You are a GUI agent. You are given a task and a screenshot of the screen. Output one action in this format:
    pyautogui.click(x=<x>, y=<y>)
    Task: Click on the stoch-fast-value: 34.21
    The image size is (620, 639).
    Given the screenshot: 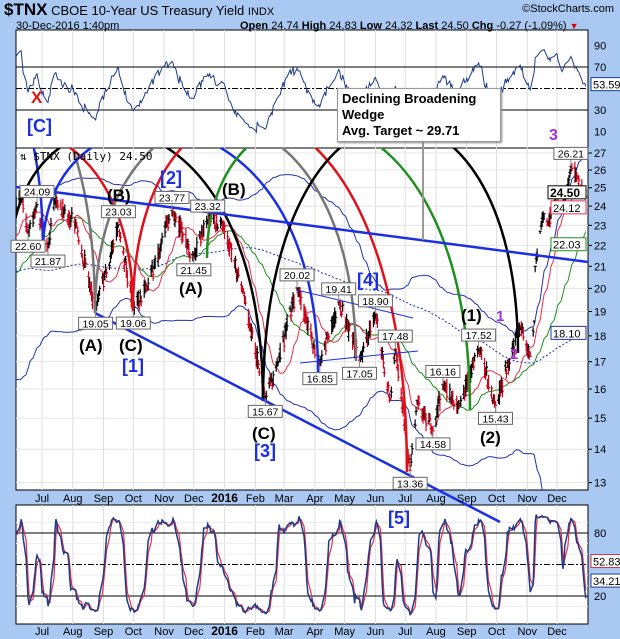 What is the action you would take?
    pyautogui.click(x=606, y=582)
    